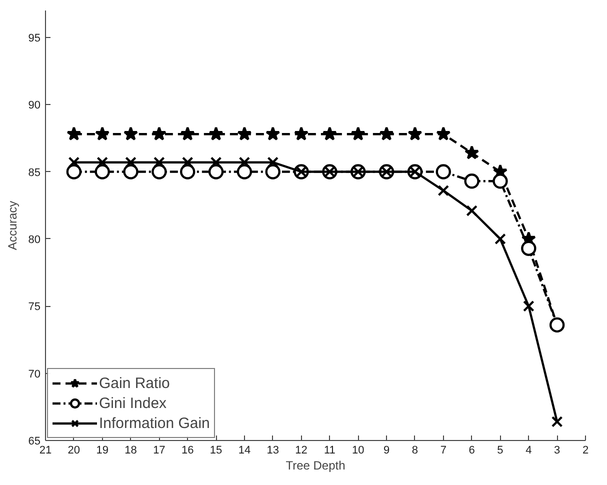  What do you see at coordinates (154, 423) in the screenshot?
I see `legend-label: Information Gain` at bounding box center [154, 423].